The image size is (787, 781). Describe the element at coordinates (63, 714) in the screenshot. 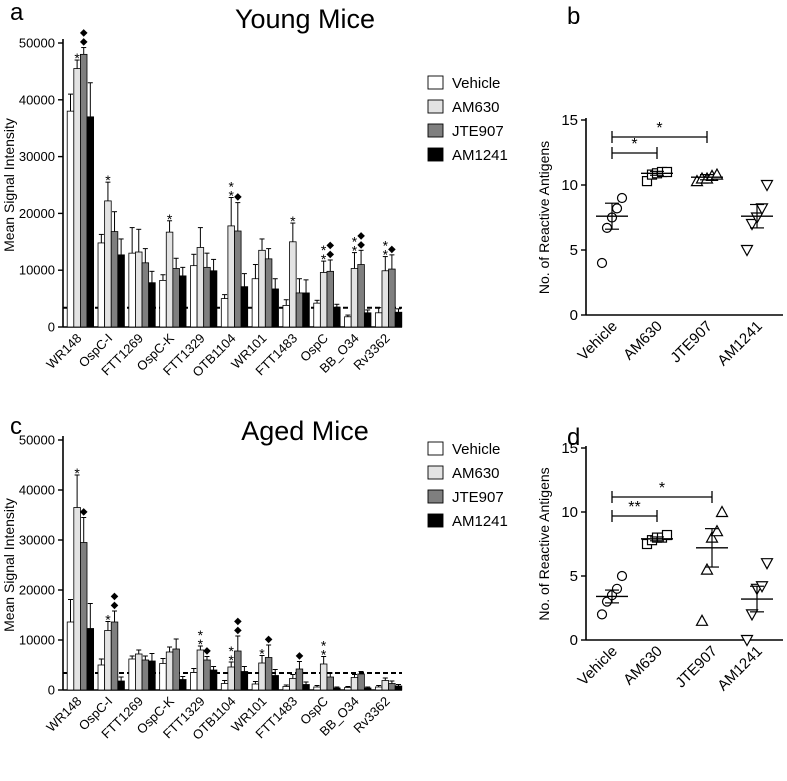

I see `x-tick-label: WR148` at that location.